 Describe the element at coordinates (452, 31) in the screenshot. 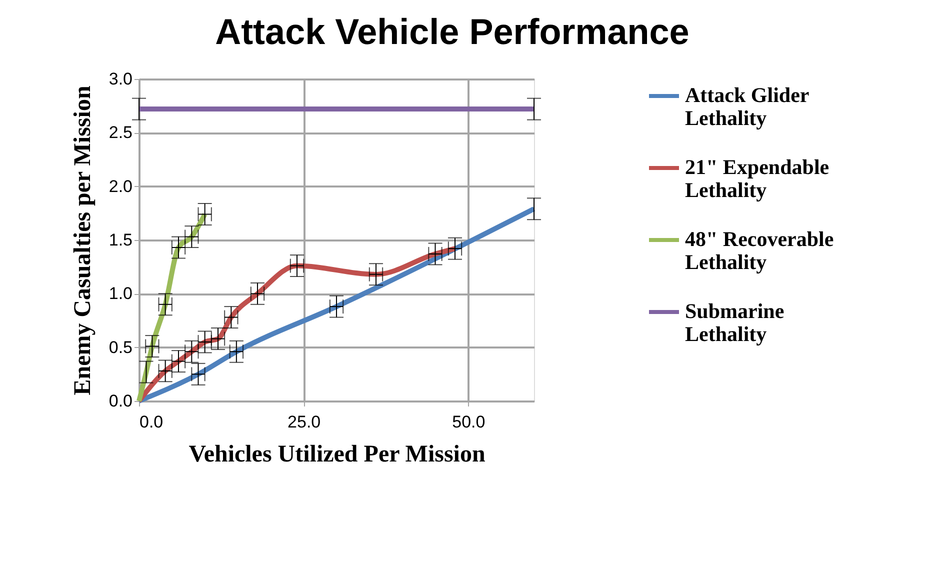

I see `chart-title: Attack Vehicle Performance` at that location.